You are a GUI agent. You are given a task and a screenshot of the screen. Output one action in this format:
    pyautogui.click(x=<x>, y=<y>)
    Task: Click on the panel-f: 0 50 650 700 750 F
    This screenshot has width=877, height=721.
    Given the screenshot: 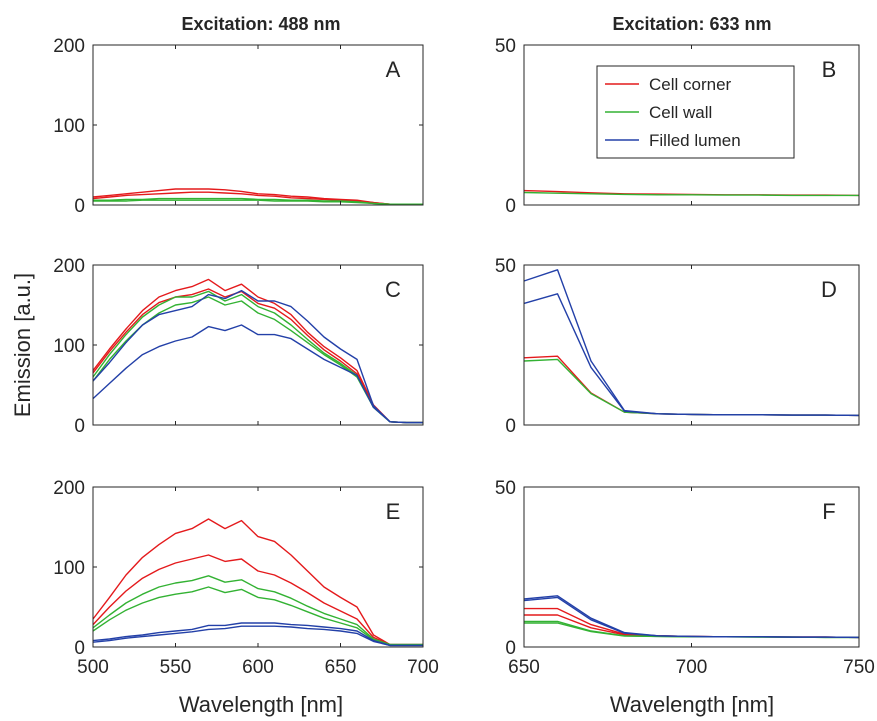 What is the action you would take?
    pyautogui.click(x=685, y=578)
    